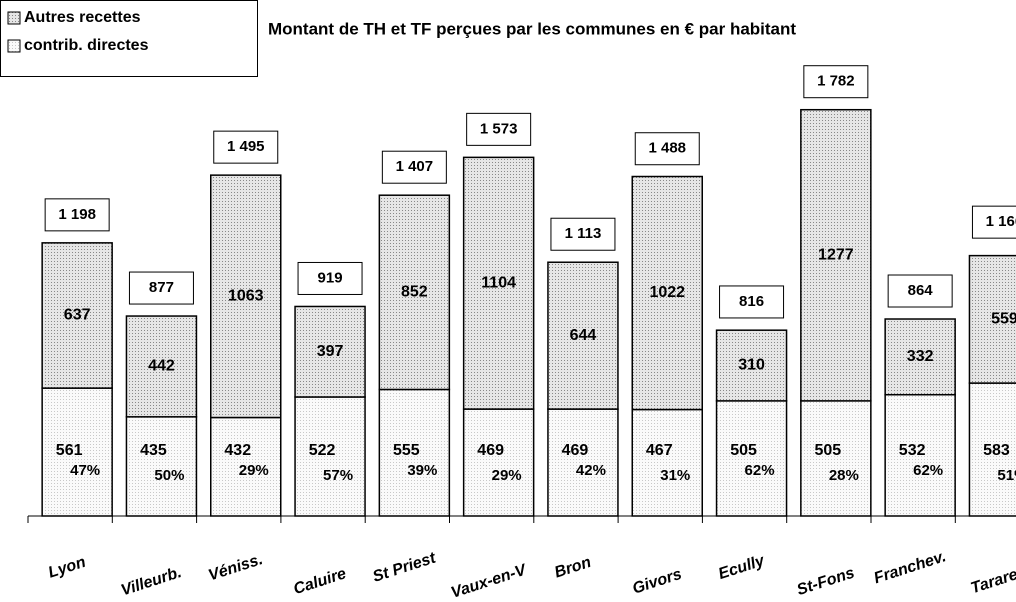 The height and width of the screenshot is (602, 1016). I want to click on segment-label: 1277, so click(836, 255).